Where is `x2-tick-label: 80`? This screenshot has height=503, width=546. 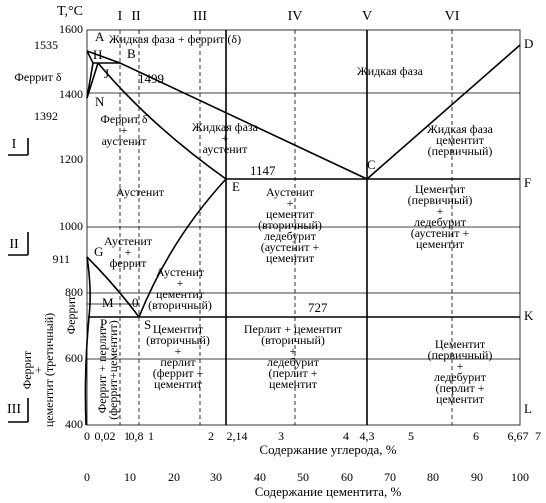
x2-tick-label: 80 is located at coordinates (433, 477).